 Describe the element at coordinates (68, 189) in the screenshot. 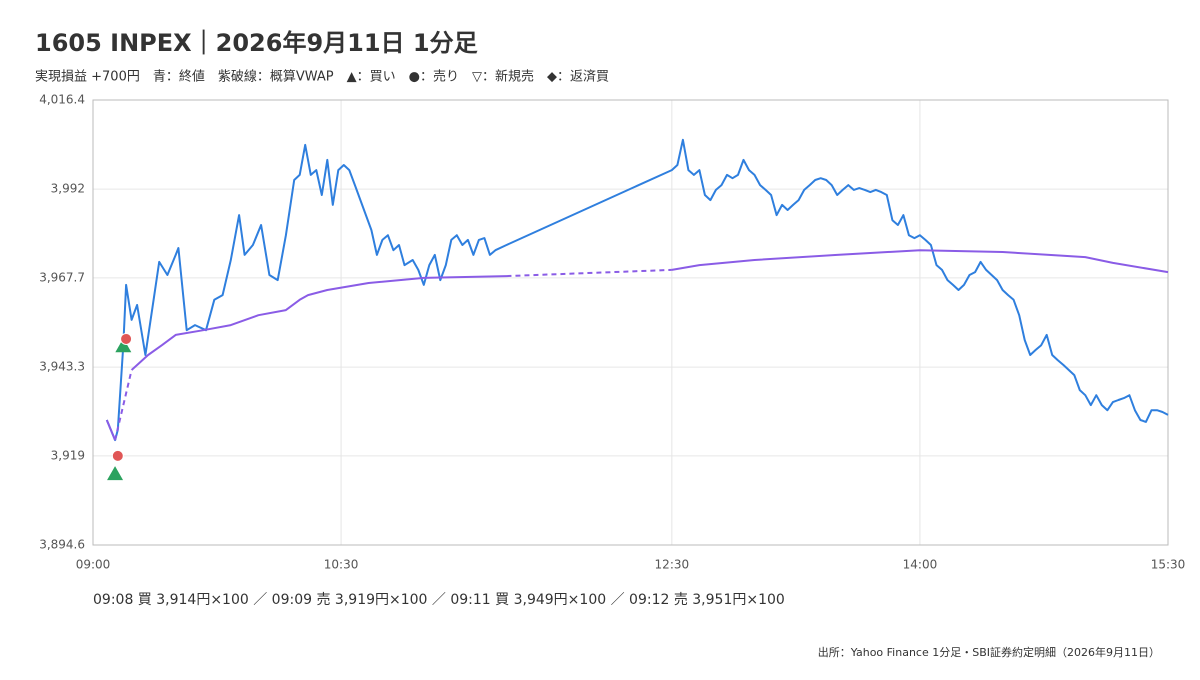

I see `y-tick-label: 3,992` at that location.